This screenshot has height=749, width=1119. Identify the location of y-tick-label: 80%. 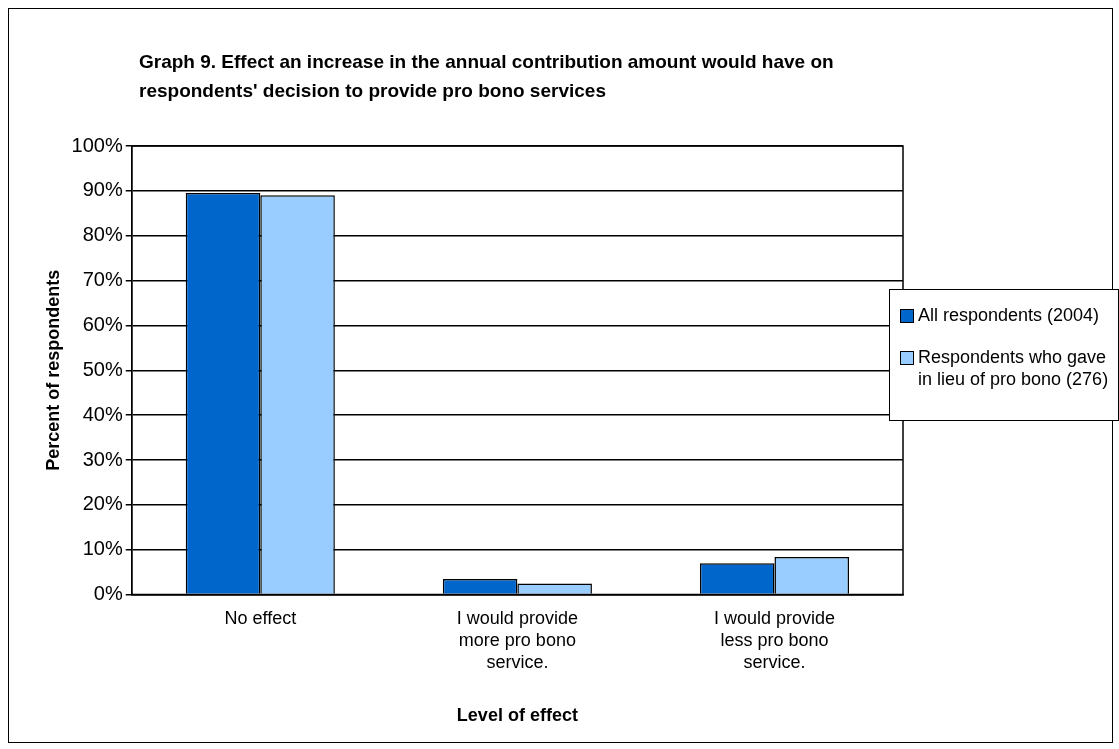
(102, 234).